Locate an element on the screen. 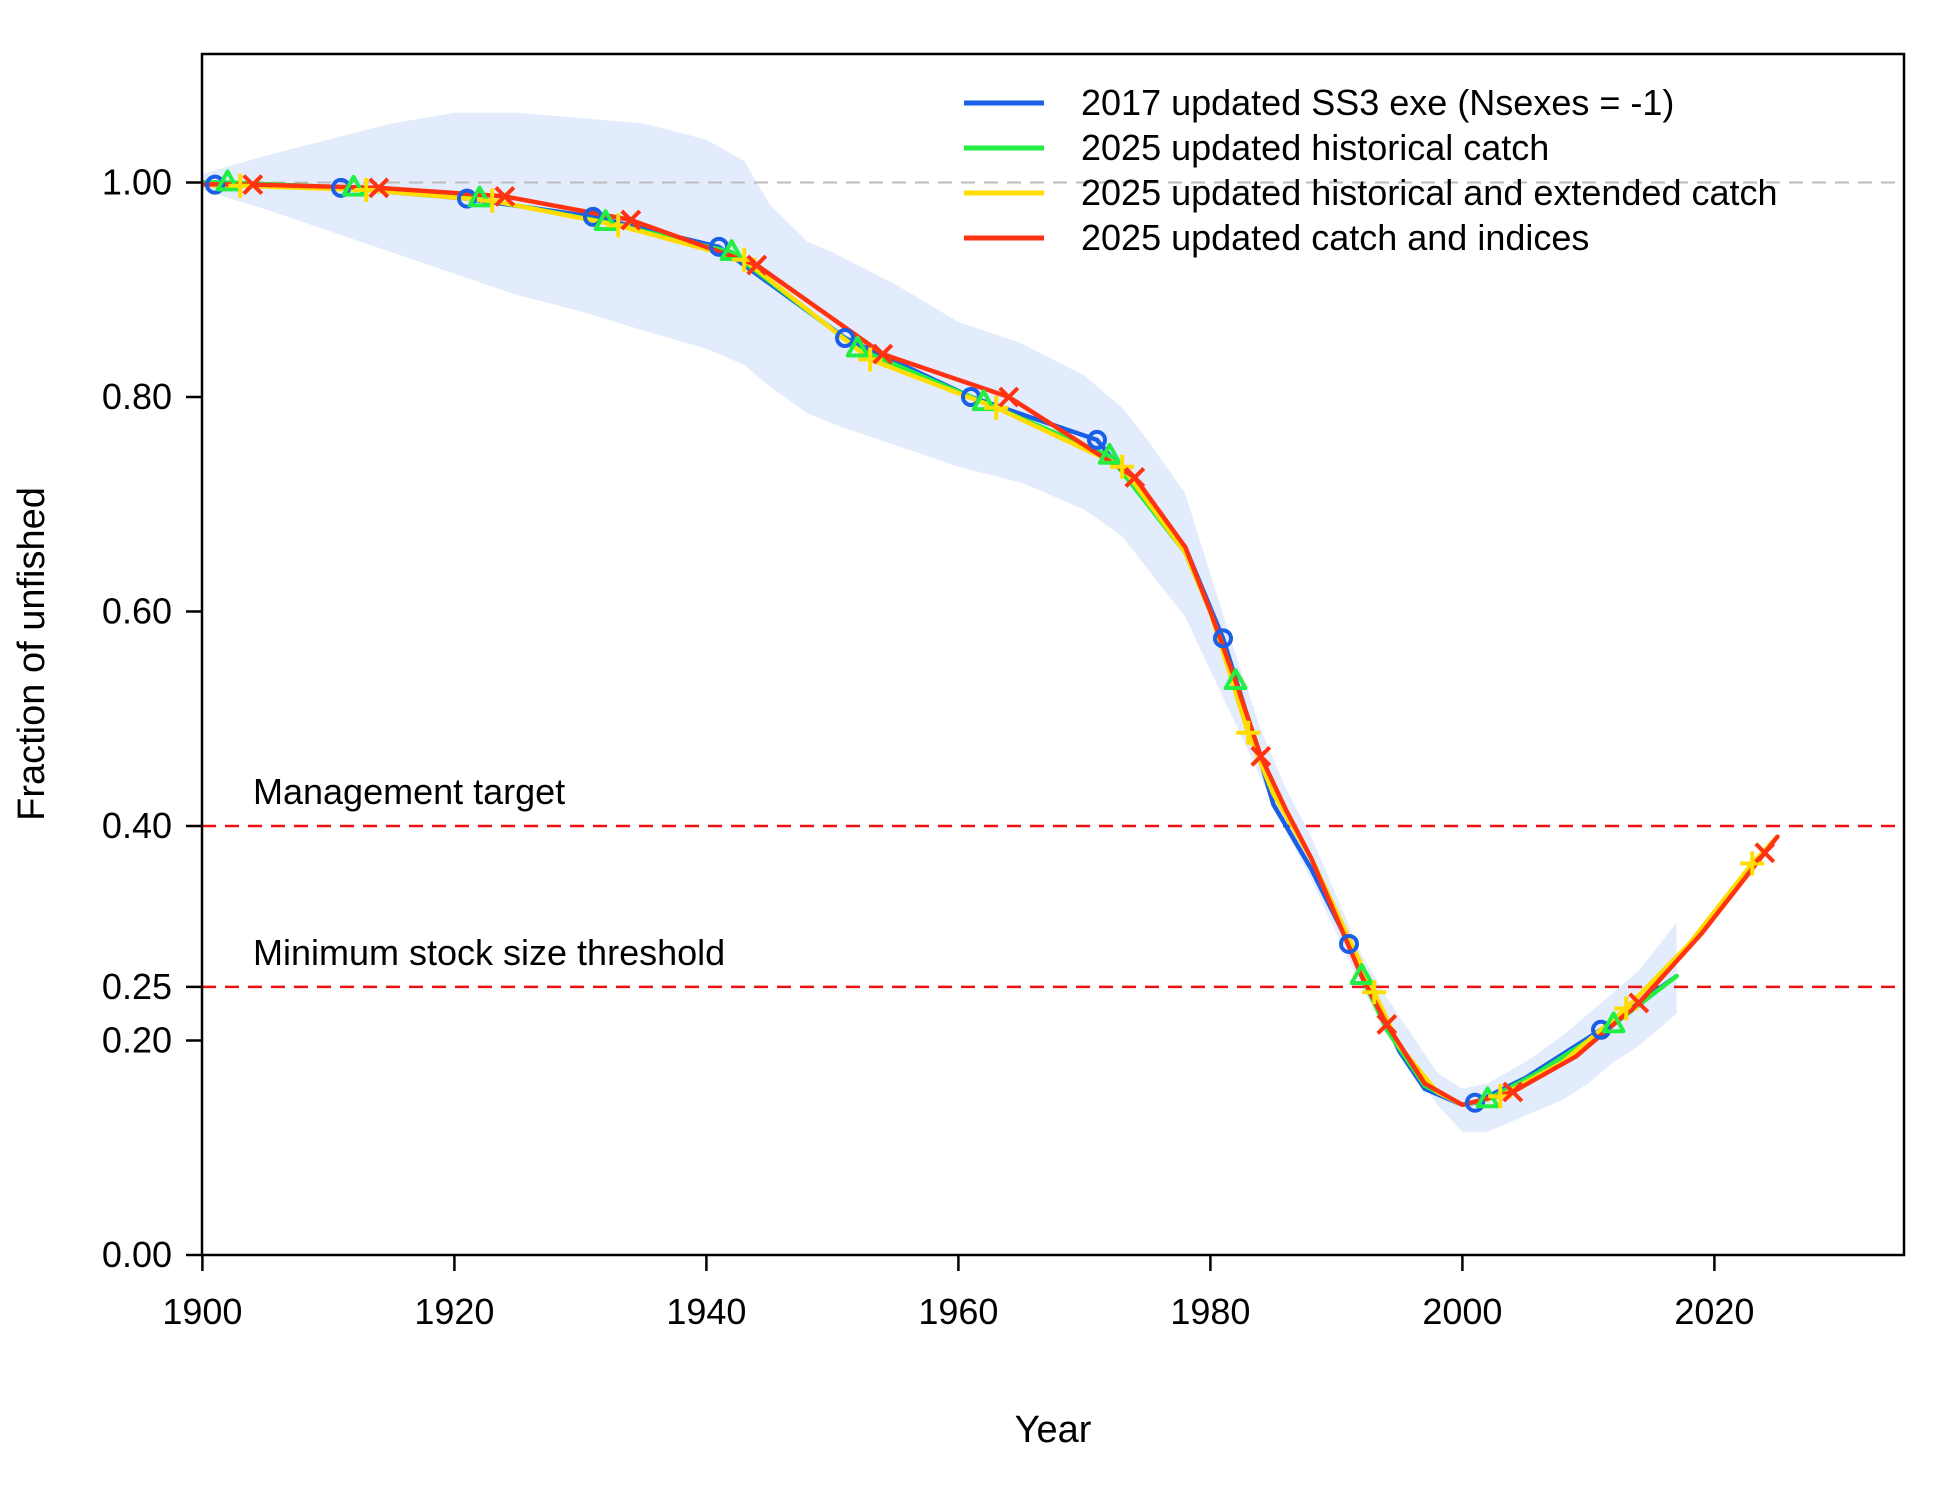 This screenshot has width=1950, height=1500. x-tick-label: 1940 is located at coordinates (706, 1311).